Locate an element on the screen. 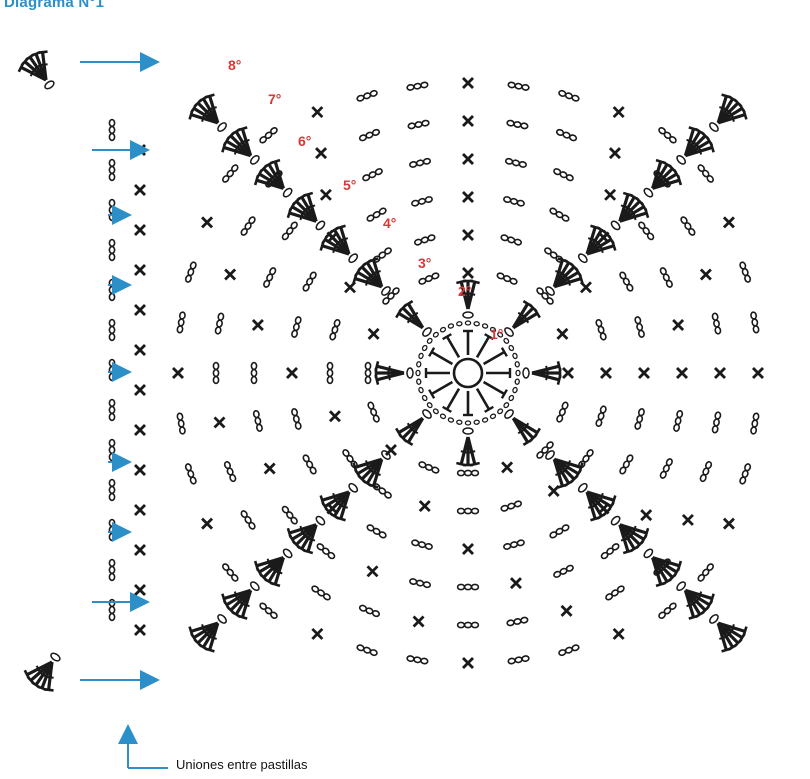  joins-caption: Uniones entre pastillas is located at coordinates (242, 764).